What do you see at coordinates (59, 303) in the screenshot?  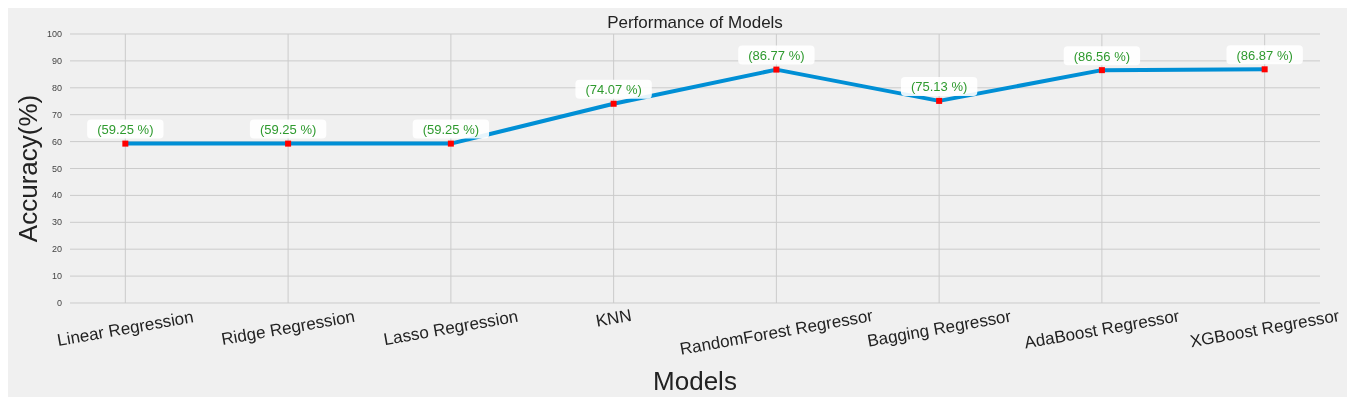 I see `y-tick-label: 0` at bounding box center [59, 303].